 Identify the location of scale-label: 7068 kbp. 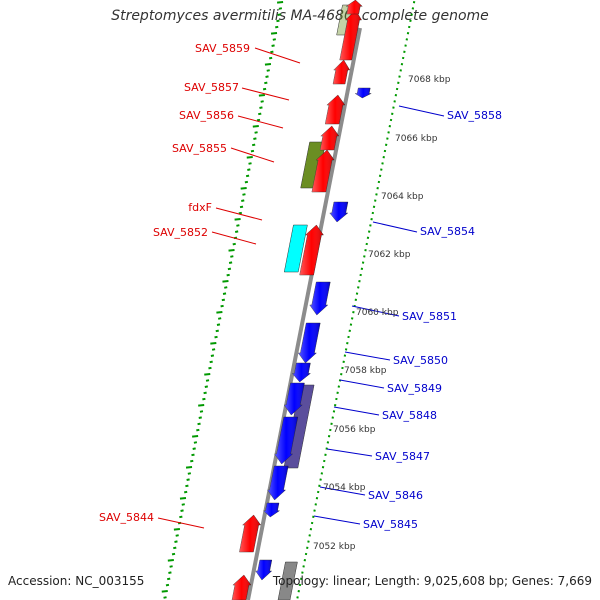
(429, 80).